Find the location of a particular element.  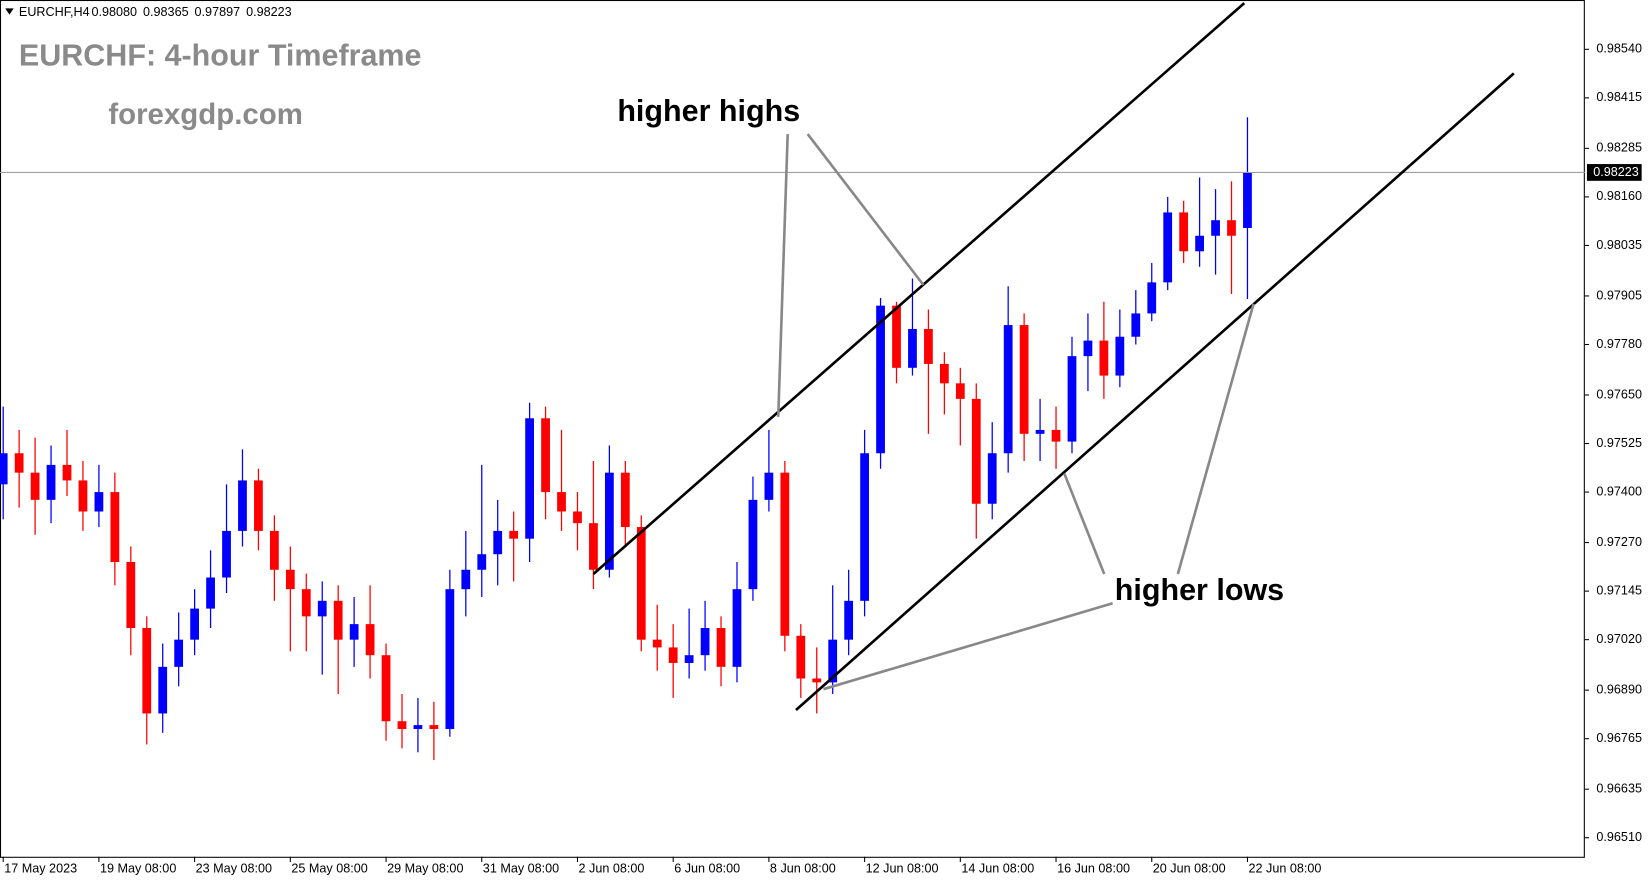

chart-subtitle: forexgdp.com is located at coordinates (205, 114).